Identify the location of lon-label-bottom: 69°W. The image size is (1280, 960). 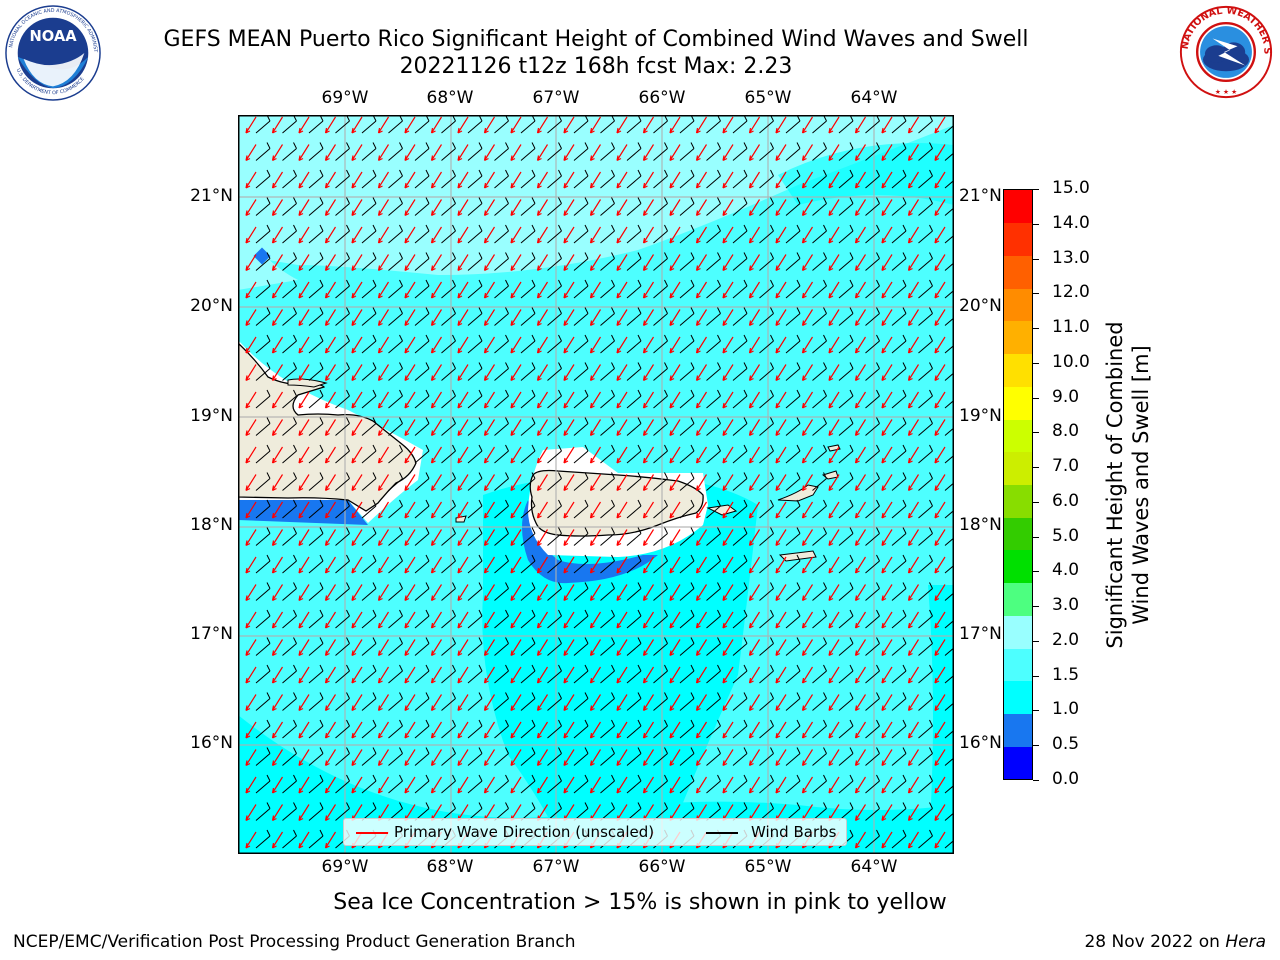
(345, 867).